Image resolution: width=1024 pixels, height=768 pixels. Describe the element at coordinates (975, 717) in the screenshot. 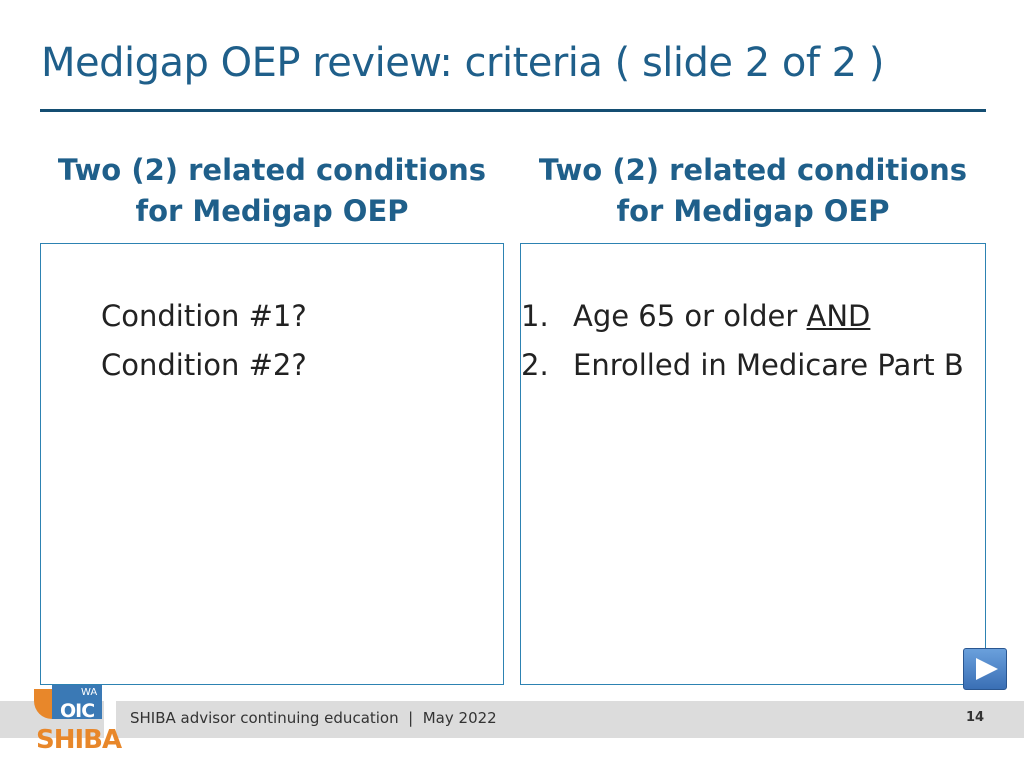

I see `page-number: 14` at that location.